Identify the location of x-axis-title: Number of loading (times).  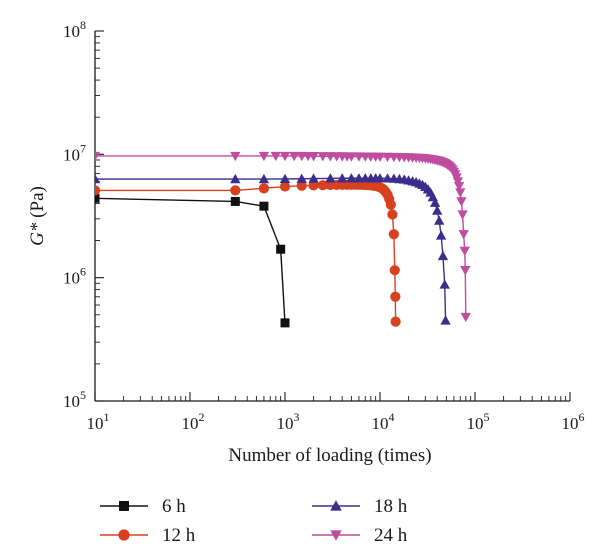
(329, 455).